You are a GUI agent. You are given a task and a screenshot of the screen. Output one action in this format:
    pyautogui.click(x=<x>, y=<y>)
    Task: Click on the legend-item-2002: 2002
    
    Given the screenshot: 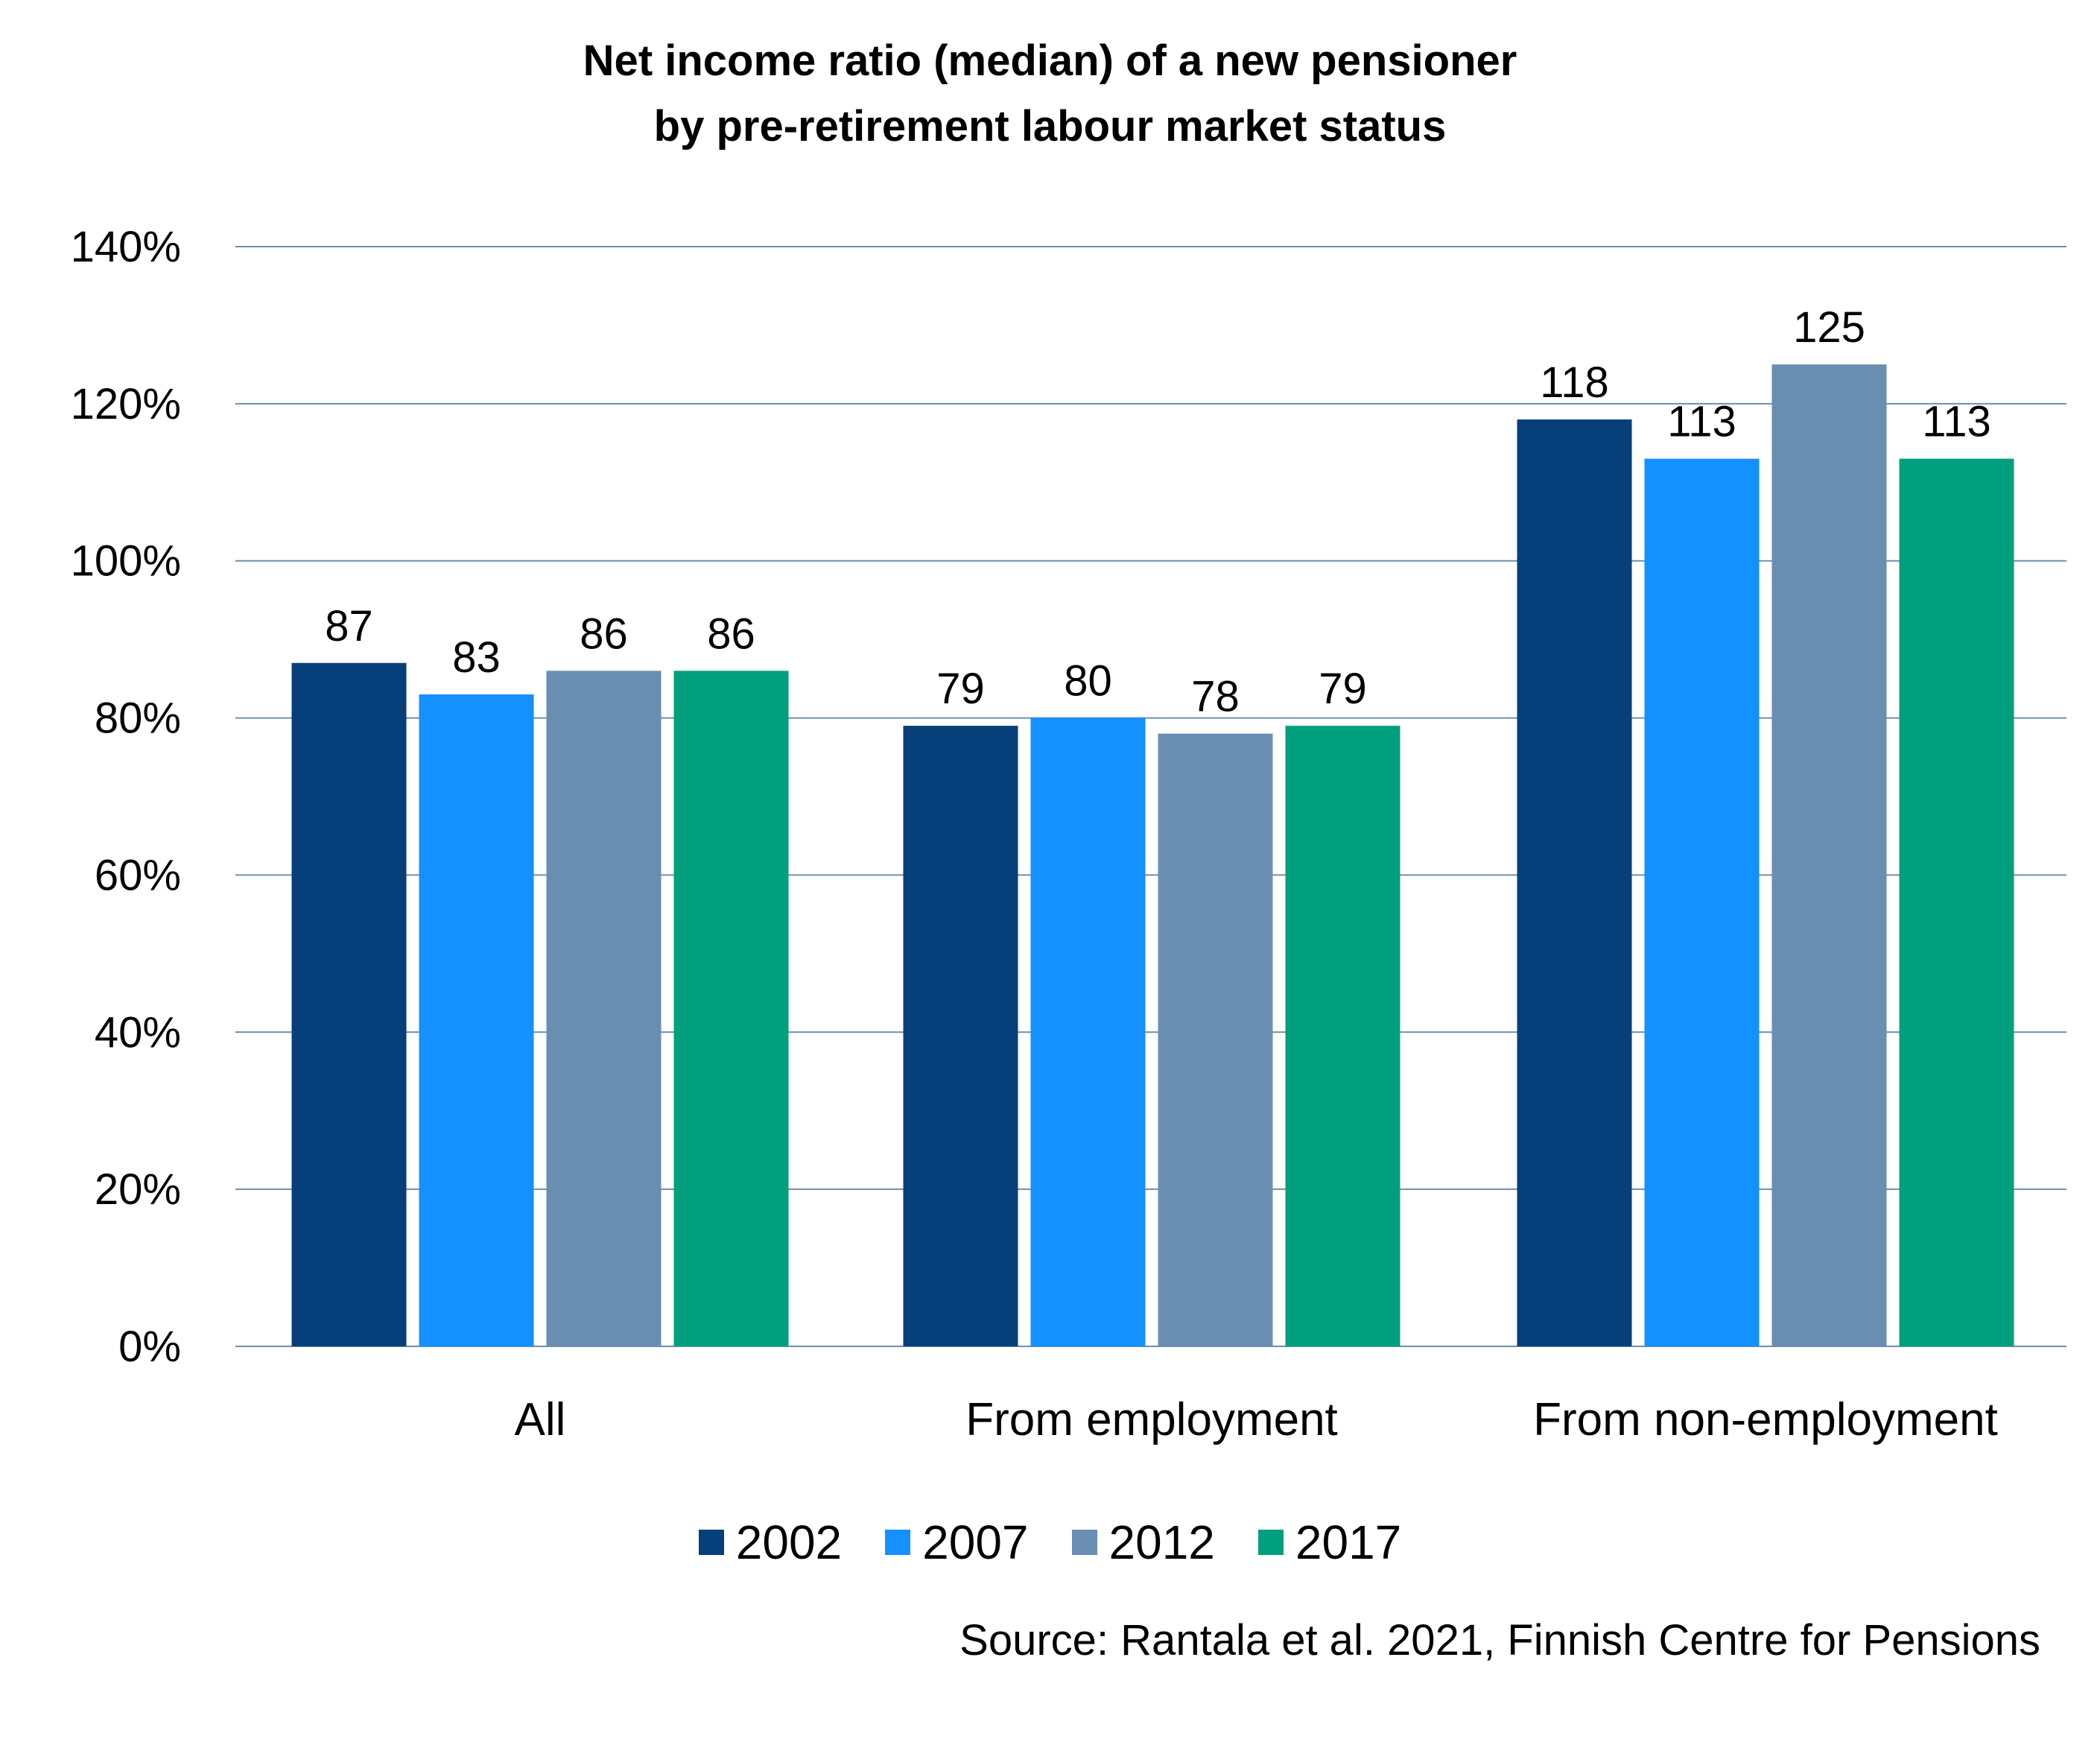 What is the action you would take?
    pyautogui.click(x=771, y=1542)
    